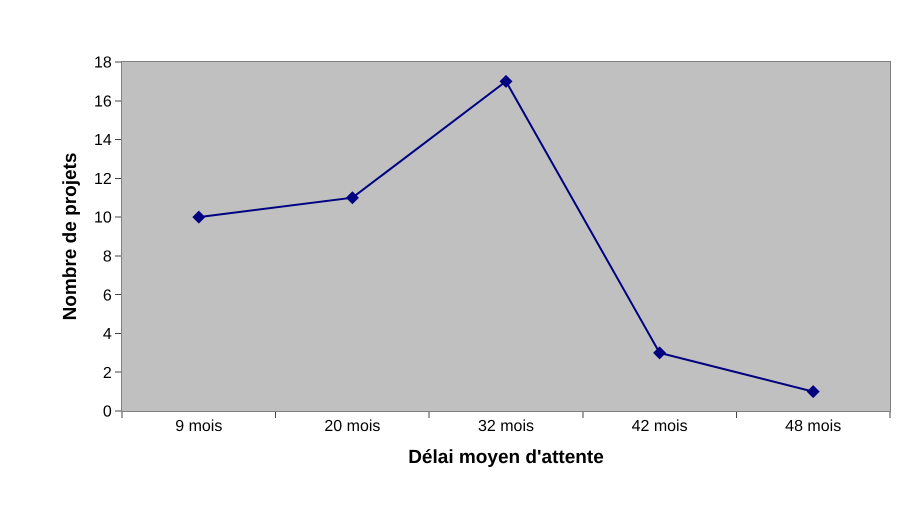 Image resolution: width=909 pixels, height=527 pixels. Describe the element at coordinates (352, 427) in the screenshot. I see `x-tick-label: 20 mois` at that location.